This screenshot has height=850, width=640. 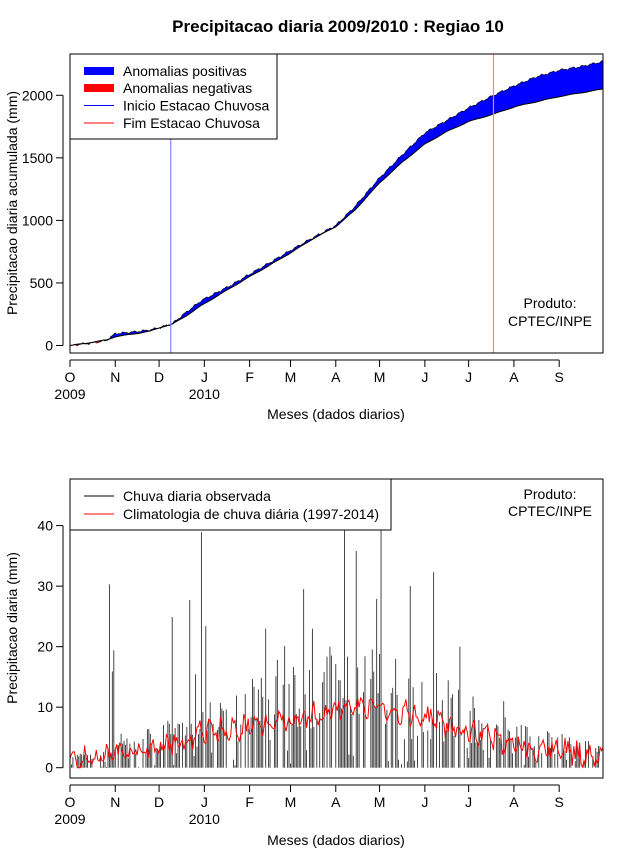 I want to click on legend-label-climatology: Climatologia de chuva diária (1997-2014), so click(x=251, y=514).